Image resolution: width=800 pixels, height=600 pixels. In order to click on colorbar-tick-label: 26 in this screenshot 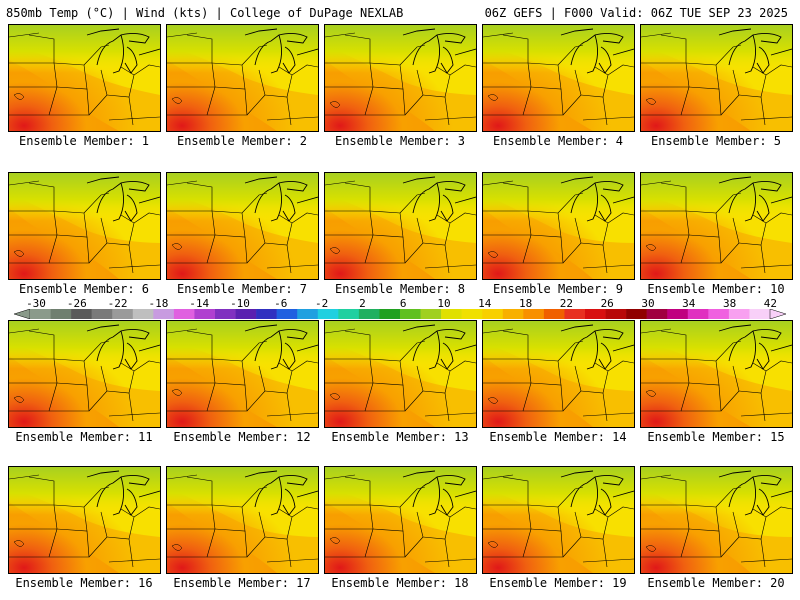, I will do `click(607, 303)`.